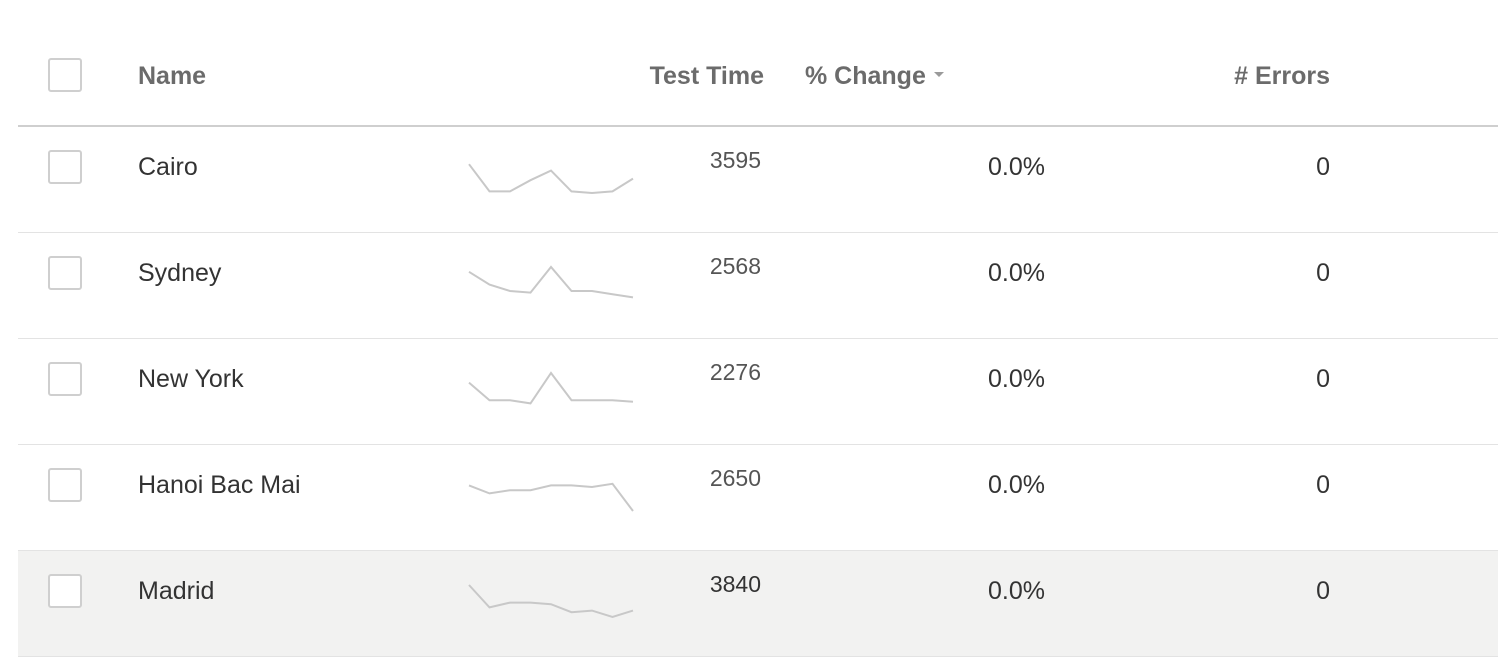 The height and width of the screenshot is (662, 1498). What do you see at coordinates (735, 372) in the screenshot?
I see `row-test-time: 2276` at bounding box center [735, 372].